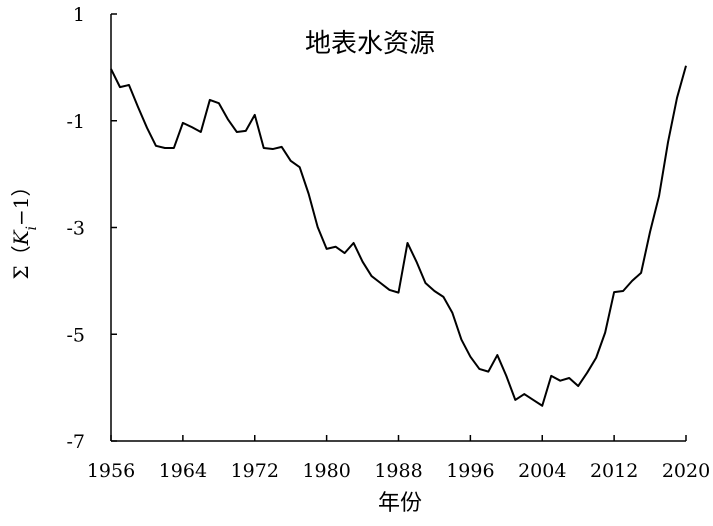 Image resolution: width=713 pixels, height=526 pixels. What do you see at coordinates (370, 44) in the screenshot?
I see `chart-title: 地表水资源` at bounding box center [370, 44].